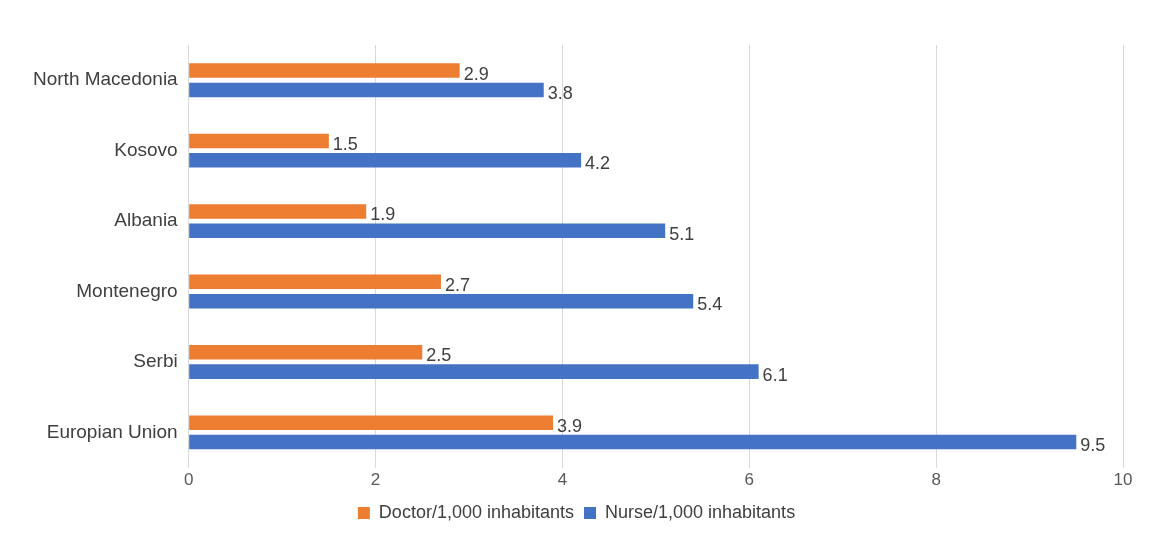 This screenshot has height=537, width=1153. Describe the element at coordinates (749, 480) in the screenshot. I see `x-tick-label: 6` at that location.